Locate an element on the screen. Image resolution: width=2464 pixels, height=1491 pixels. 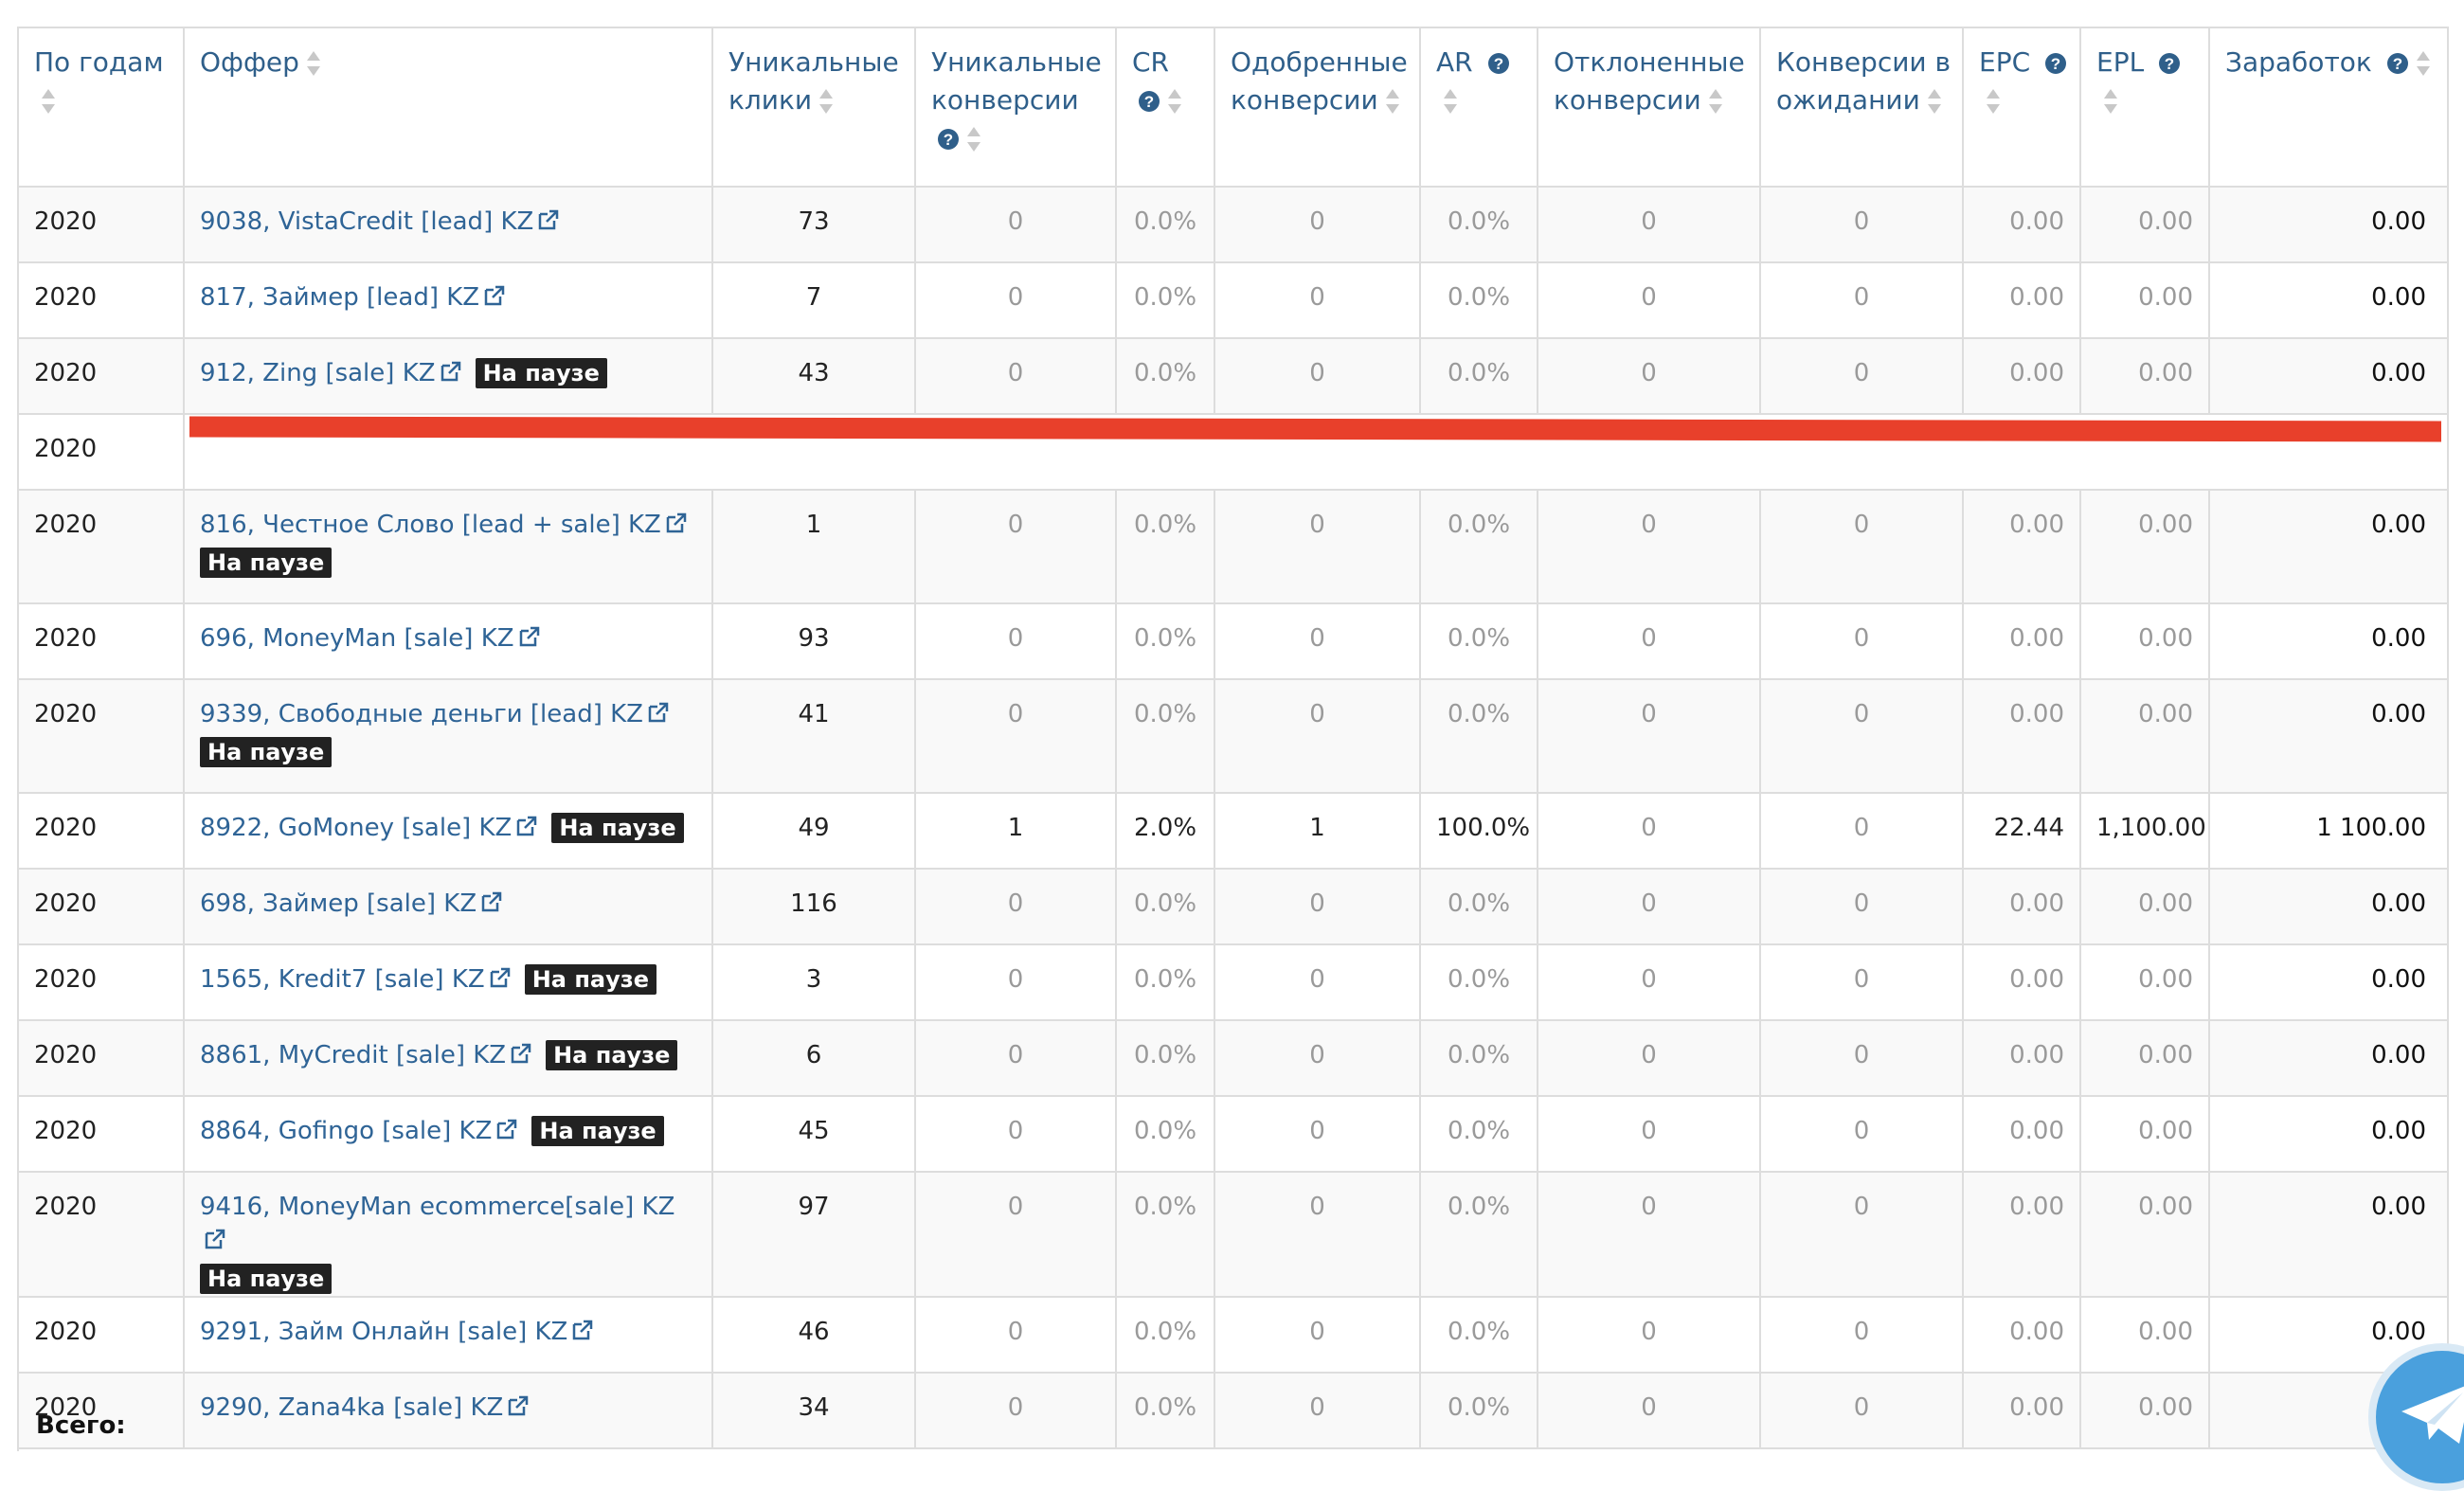
offer-link: 9339, Свободные деньги [lead] KZ is located at coordinates (421, 714).